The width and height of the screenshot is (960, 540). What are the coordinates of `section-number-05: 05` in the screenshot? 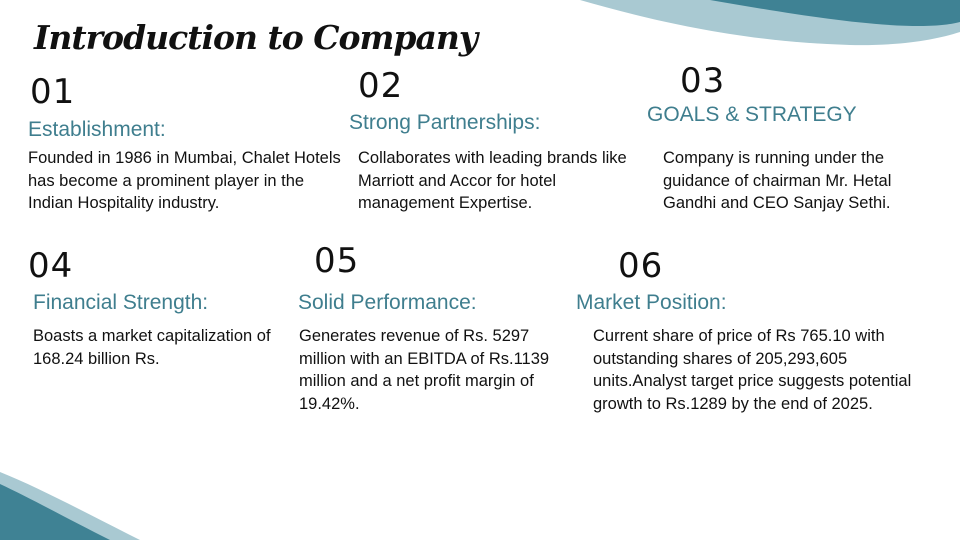 It's located at (337, 261).